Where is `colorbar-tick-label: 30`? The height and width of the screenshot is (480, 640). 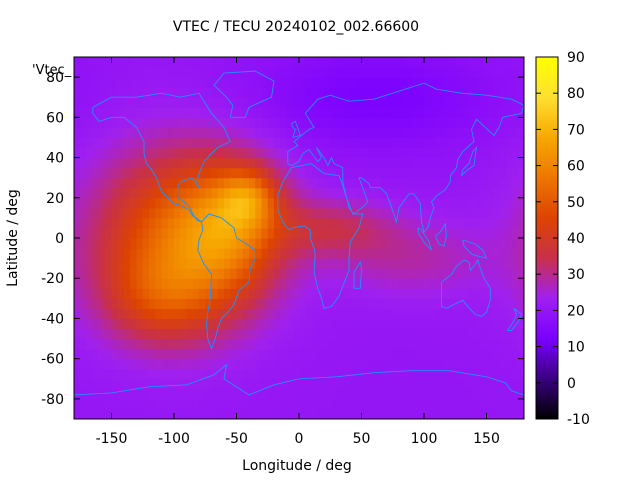 colorbar-tick-label: 30 is located at coordinates (576, 275).